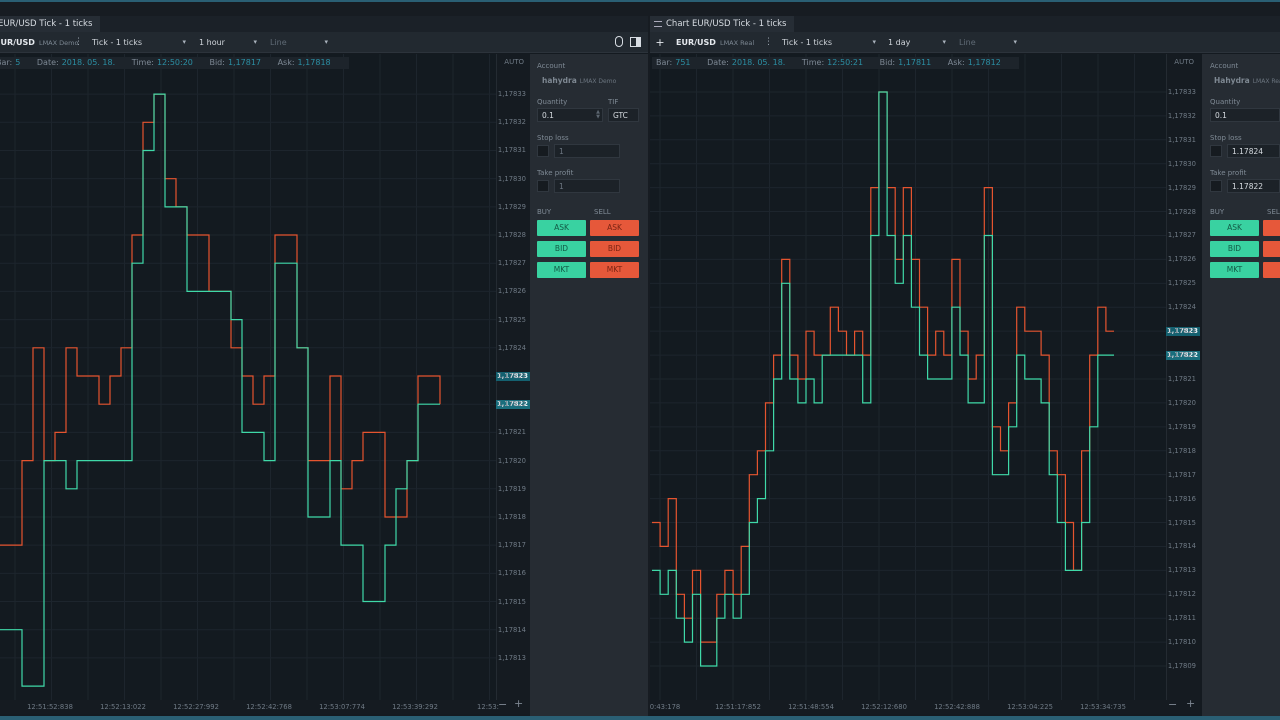  I want to click on bid-value: 1,17817, so click(244, 62).